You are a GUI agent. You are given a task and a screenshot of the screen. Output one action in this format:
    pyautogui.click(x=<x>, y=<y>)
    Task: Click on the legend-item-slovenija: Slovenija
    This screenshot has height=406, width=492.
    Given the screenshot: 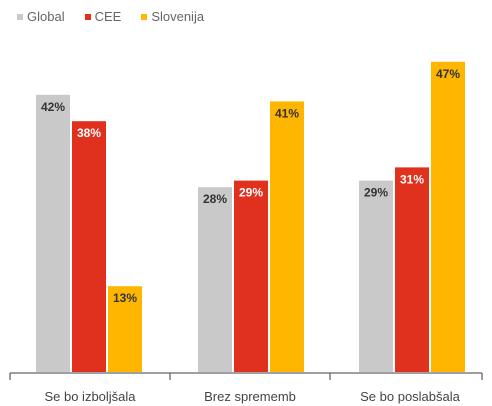 What is the action you would take?
    pyautogui.click(x=172, y=16)
    